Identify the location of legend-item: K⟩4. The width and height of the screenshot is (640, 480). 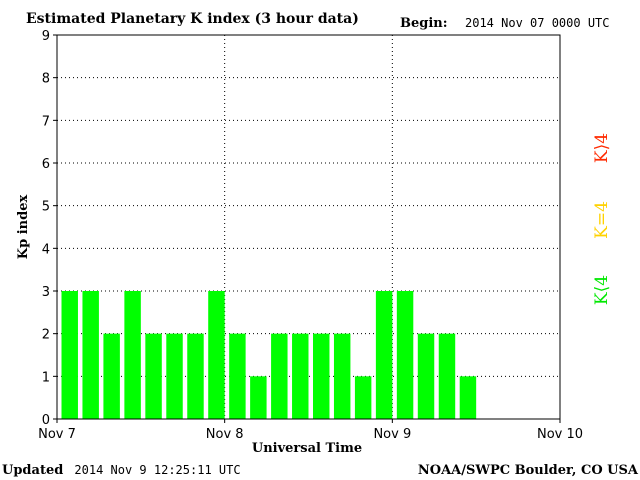
(602, 148).